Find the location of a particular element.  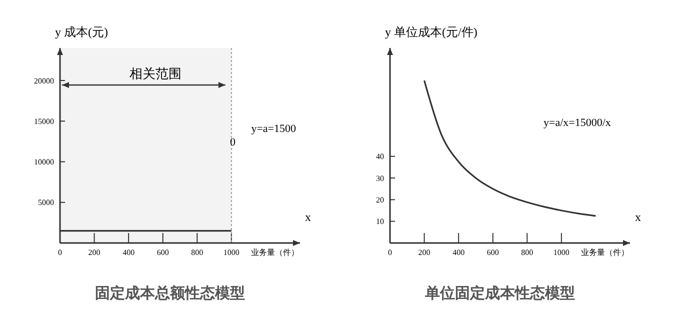

text: 固定成本总额性态模型 is located at coordinates (170, 293).